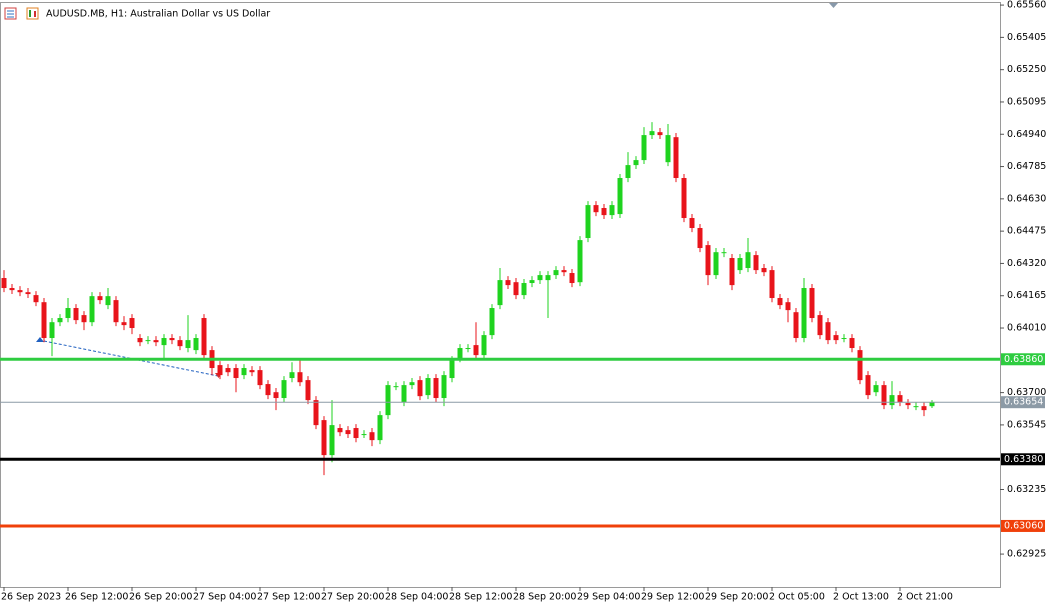 The height and width of the screenshot is (610, 1055). What do you see at coordinates (480, 597) in the screenshot?
I see `x-tick-label: 28 Sep 12:00` at bounding box center [480, 597].